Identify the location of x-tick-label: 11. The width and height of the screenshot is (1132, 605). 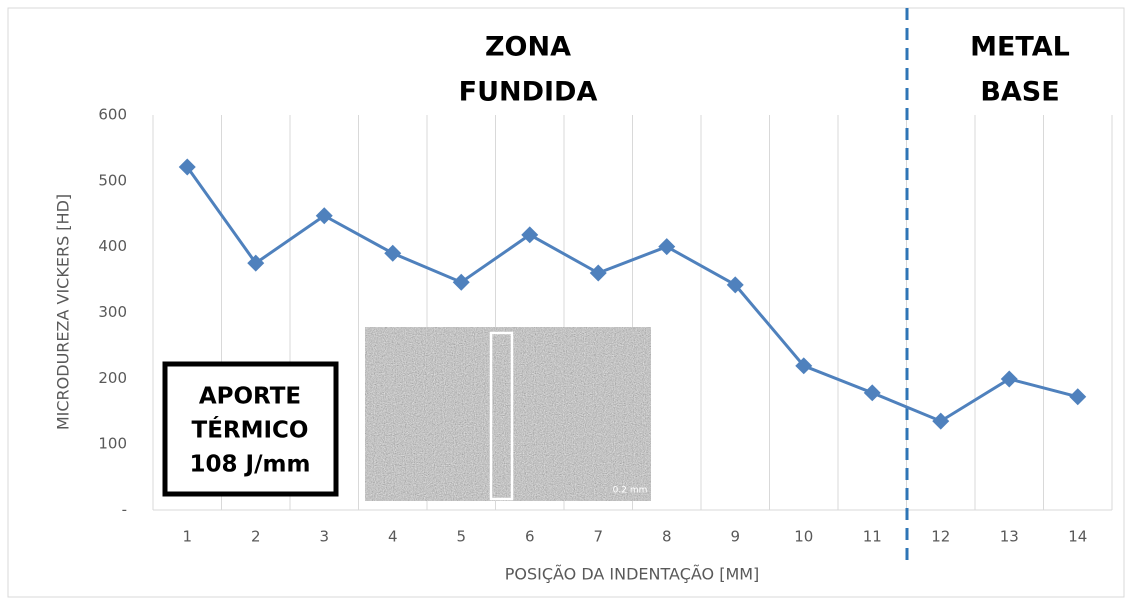
(872, 537).